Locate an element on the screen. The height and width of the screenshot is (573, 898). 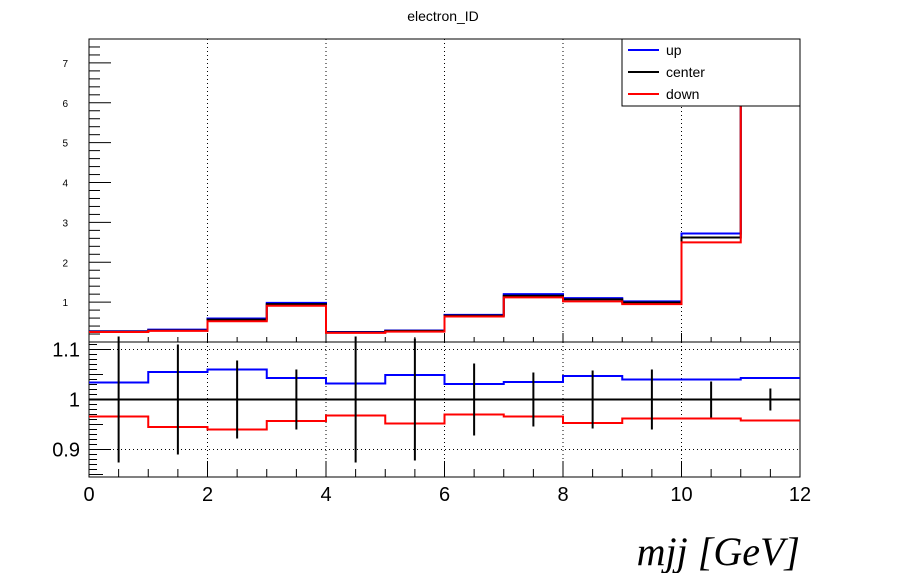
legend-label-up: up is located at coordinates (674, 50).